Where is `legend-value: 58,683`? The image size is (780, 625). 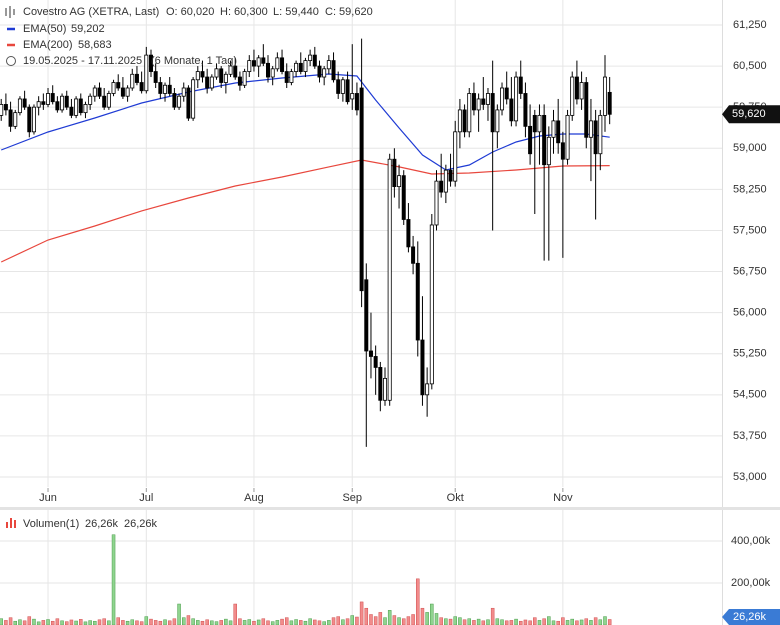 legend-value: 58,683 is located at coordinates (95, 45).